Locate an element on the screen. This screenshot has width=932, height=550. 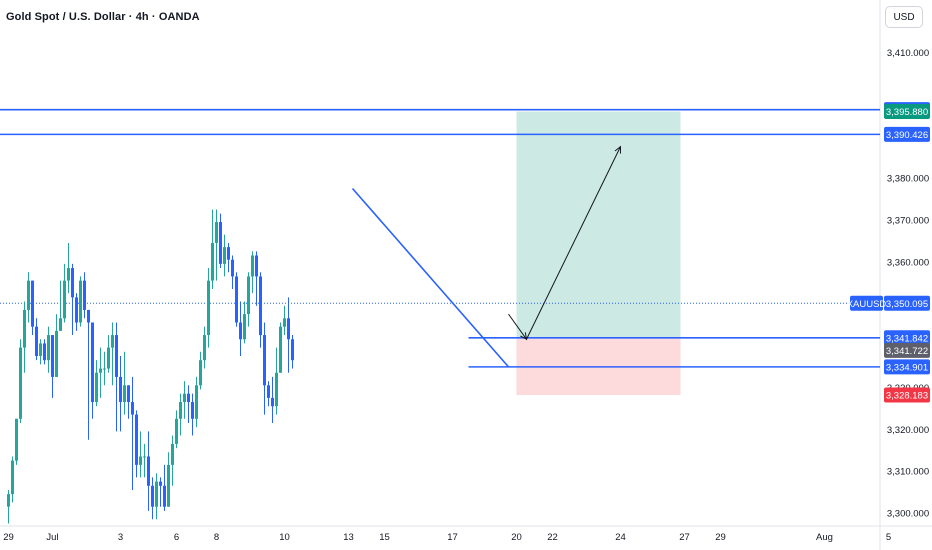
level-badge: 3,341.842 is located at coordinates (907, 338).